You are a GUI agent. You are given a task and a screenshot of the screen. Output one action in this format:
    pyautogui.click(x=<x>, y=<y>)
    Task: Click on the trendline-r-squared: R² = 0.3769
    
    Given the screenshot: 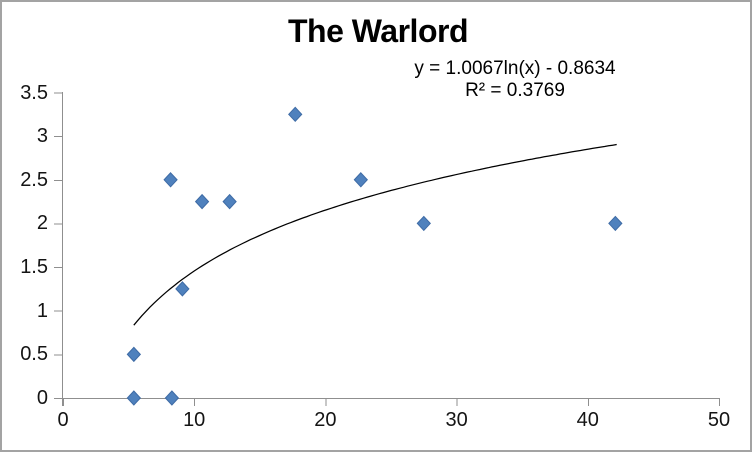 What is the action you would take?
    pyautogui.click(x=515, y=90)
    